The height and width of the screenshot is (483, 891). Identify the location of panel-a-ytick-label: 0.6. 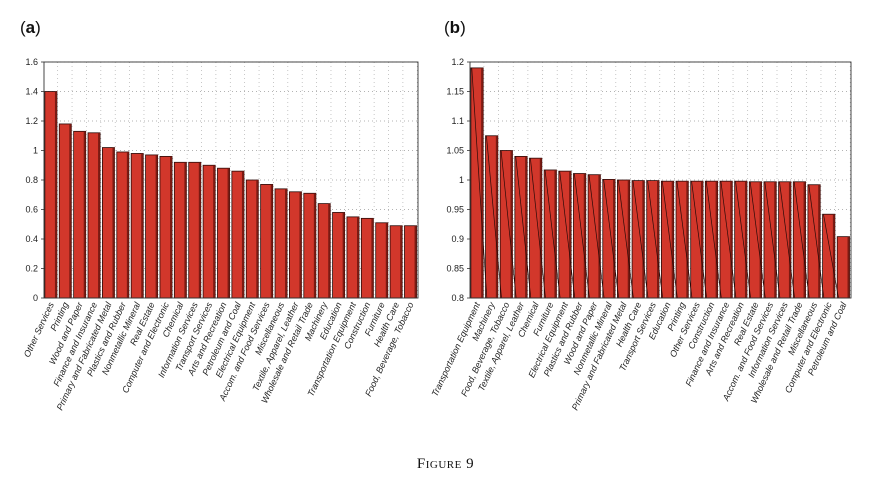
(31, 210).